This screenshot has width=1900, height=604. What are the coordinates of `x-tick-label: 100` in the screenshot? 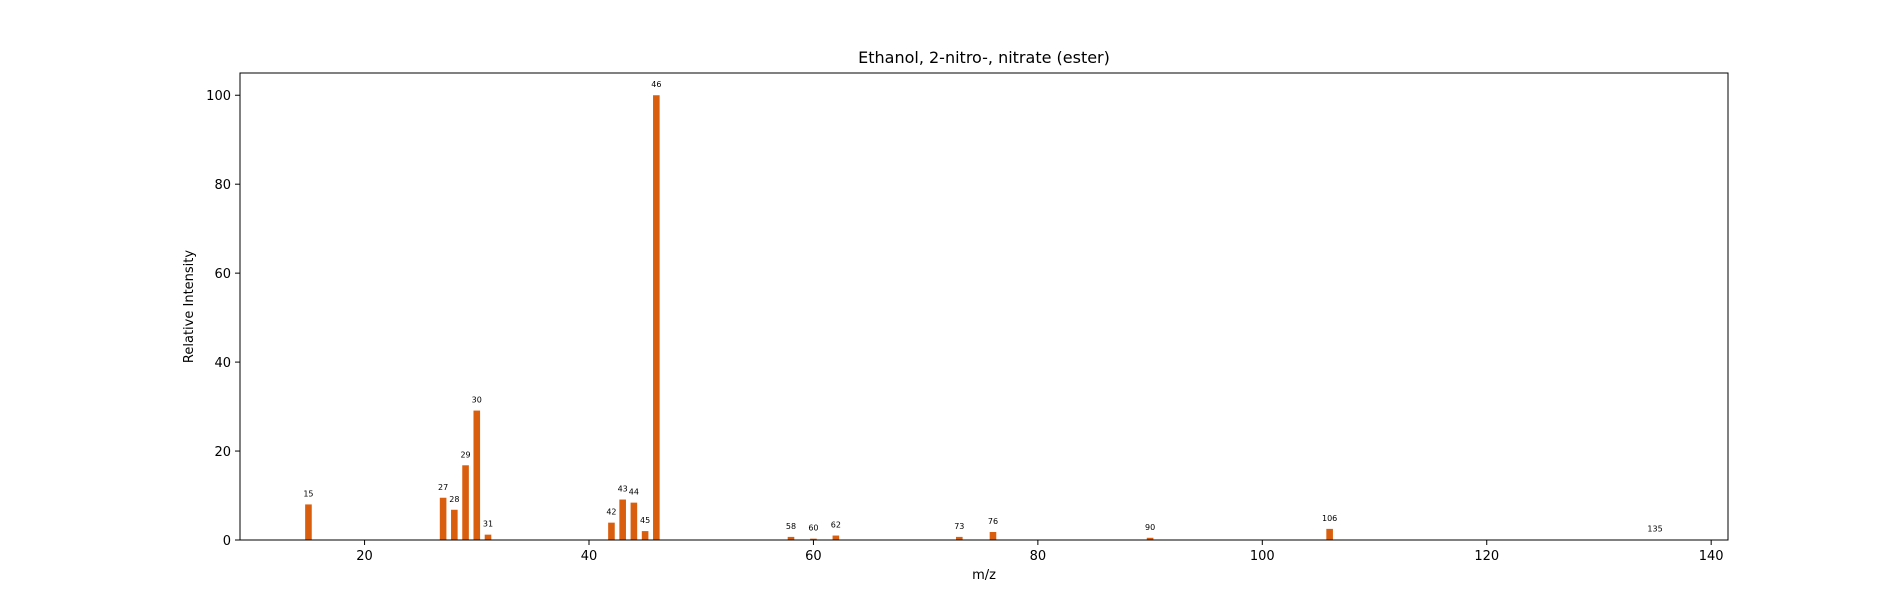 It's located at (1262, 556).